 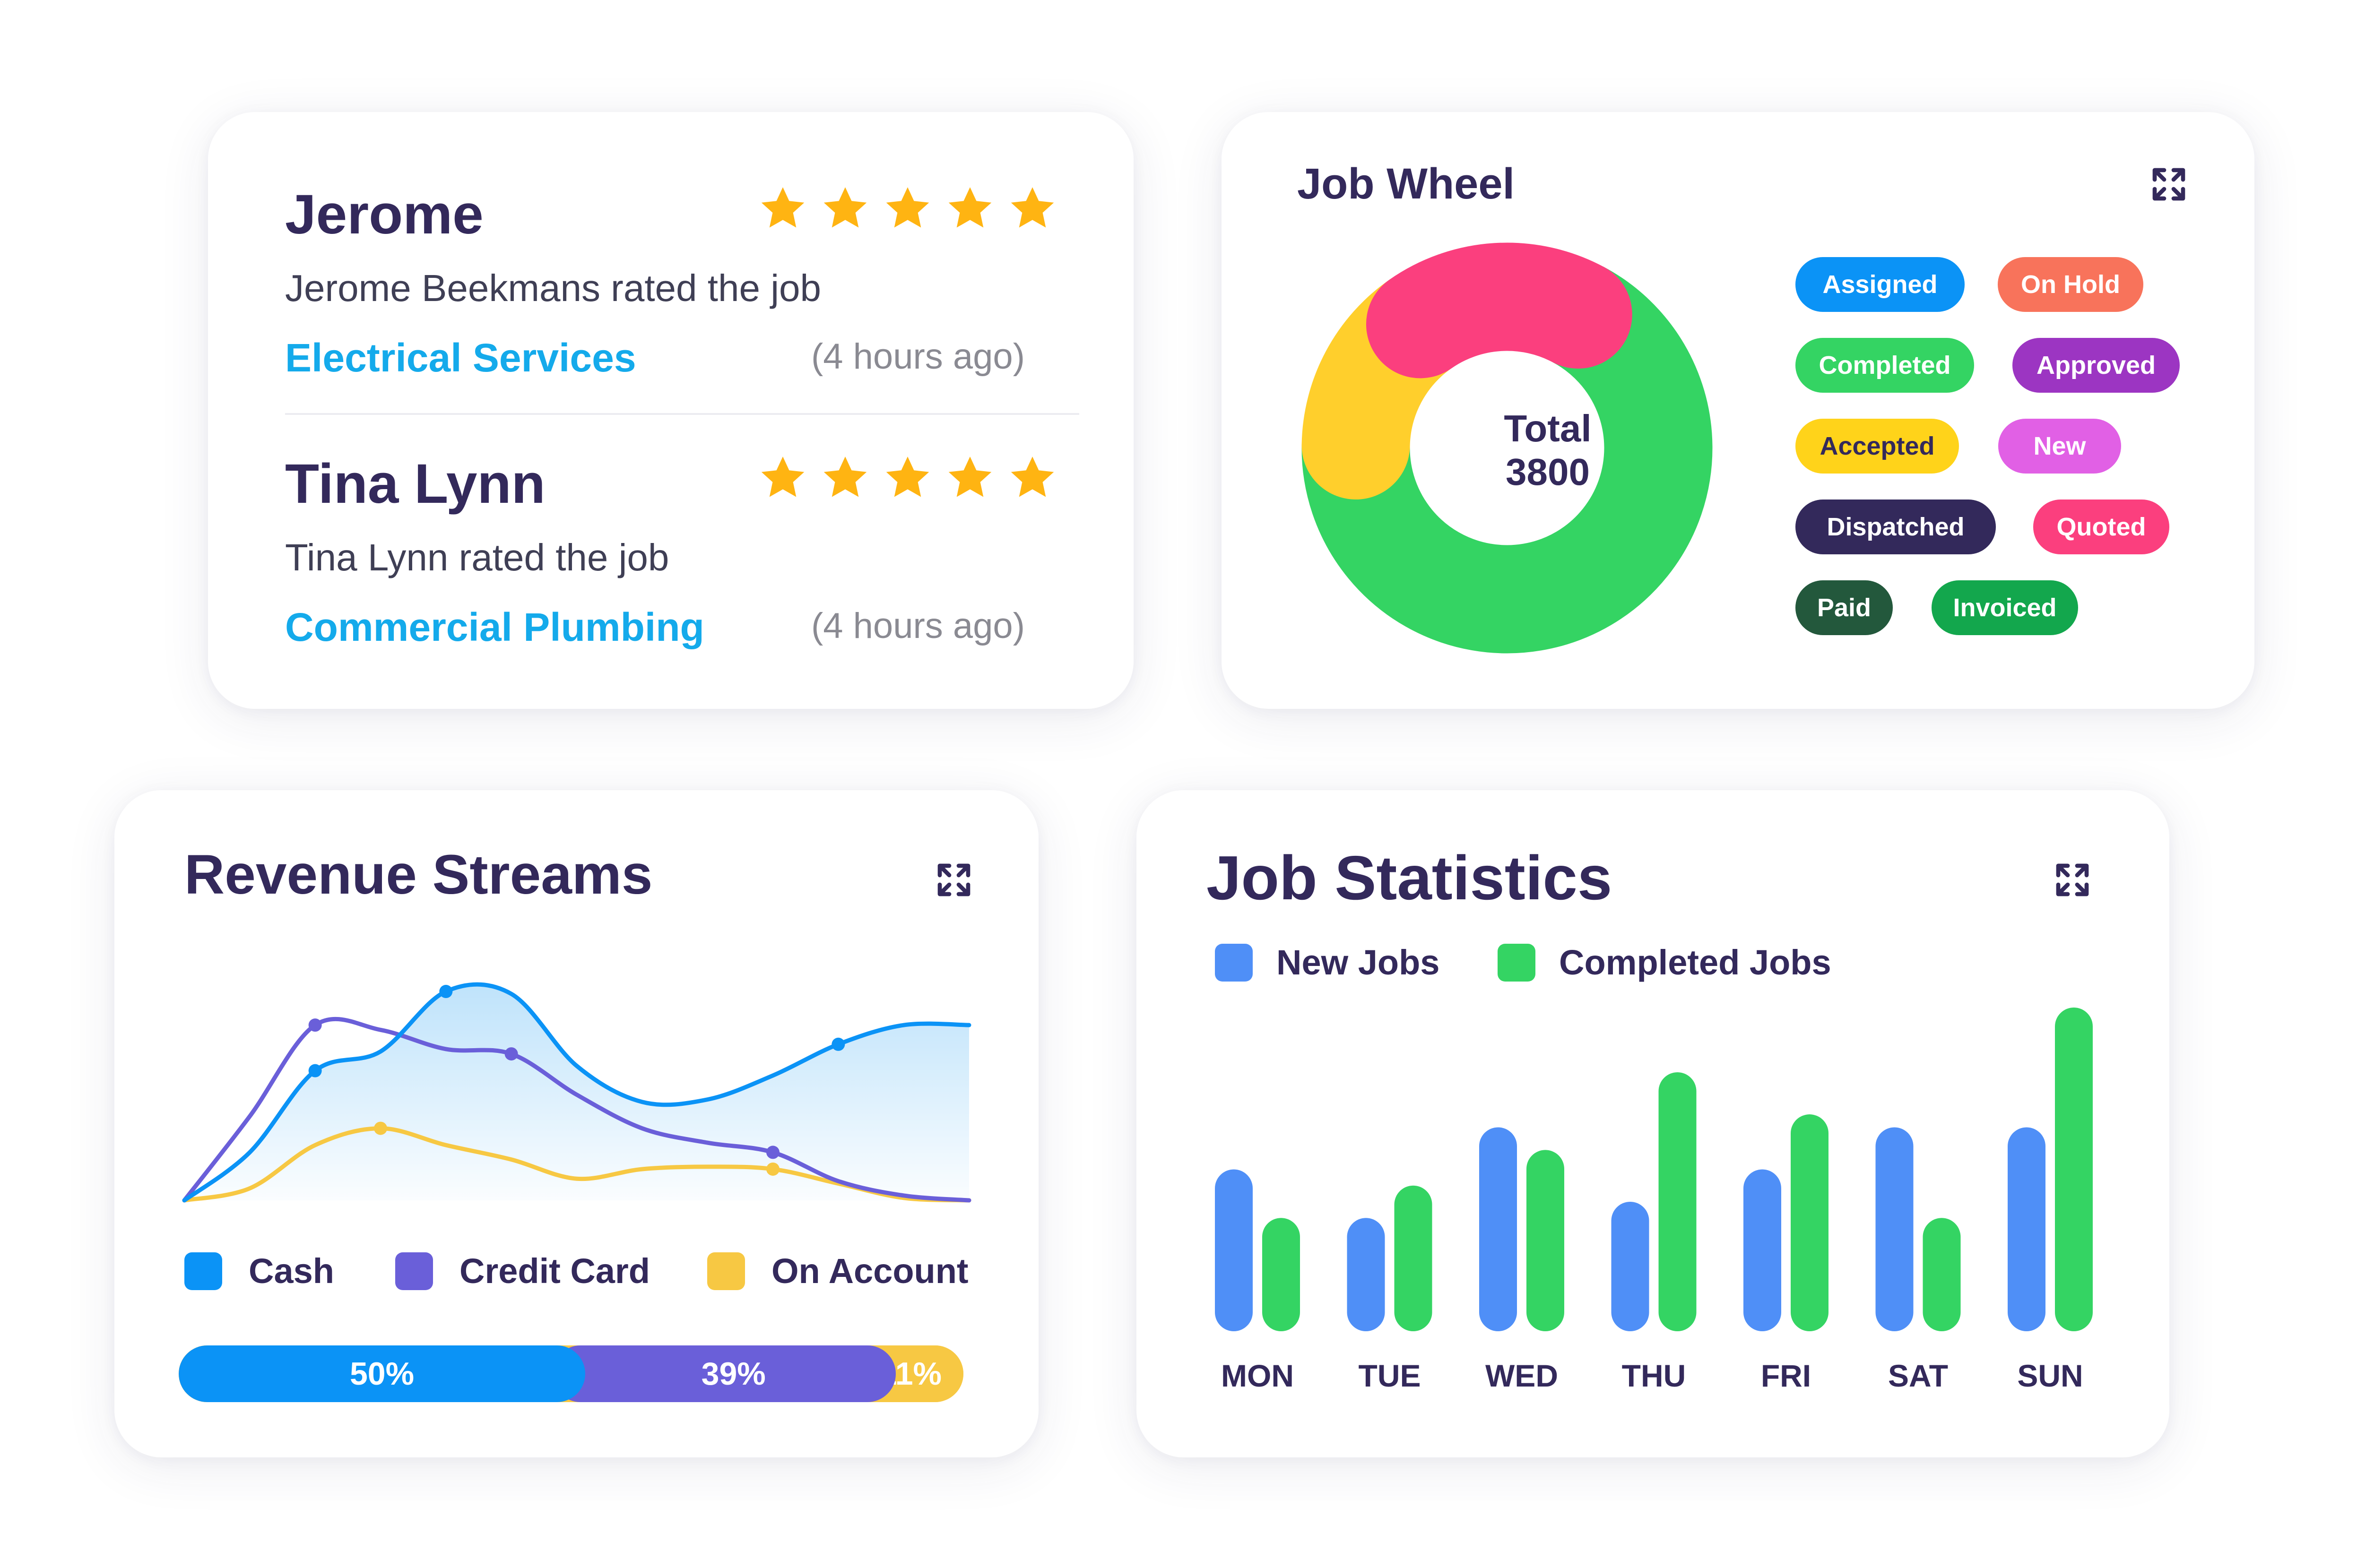 I want to click on status-pill: Invoiced, so click(x=2005, y=607).